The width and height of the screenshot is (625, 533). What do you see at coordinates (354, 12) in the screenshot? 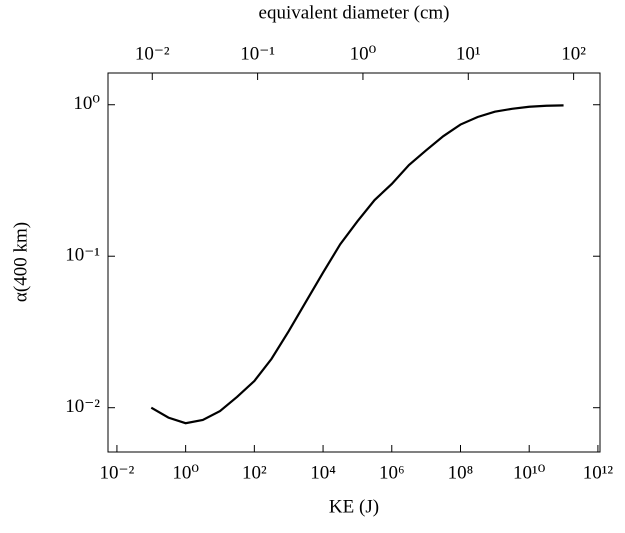
I see `x2-axis-title: equivalent diameter (cm)` at bounding box center [354, 12].